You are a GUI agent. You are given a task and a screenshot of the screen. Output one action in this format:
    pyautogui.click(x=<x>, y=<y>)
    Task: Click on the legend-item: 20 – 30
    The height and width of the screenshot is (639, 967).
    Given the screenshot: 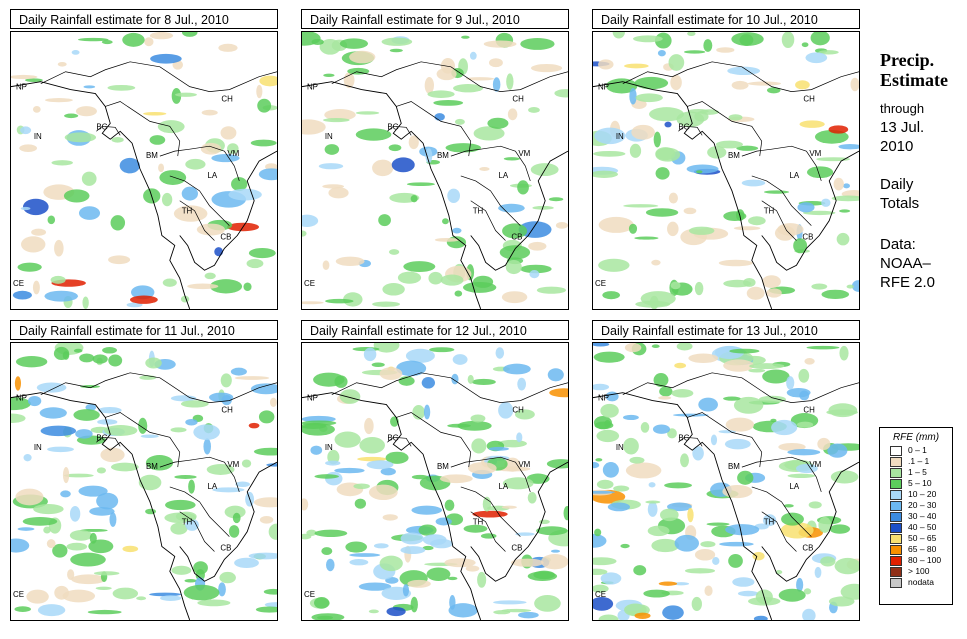 What is the action you would take?
    pyautogui.click(x=916, y=505)
    